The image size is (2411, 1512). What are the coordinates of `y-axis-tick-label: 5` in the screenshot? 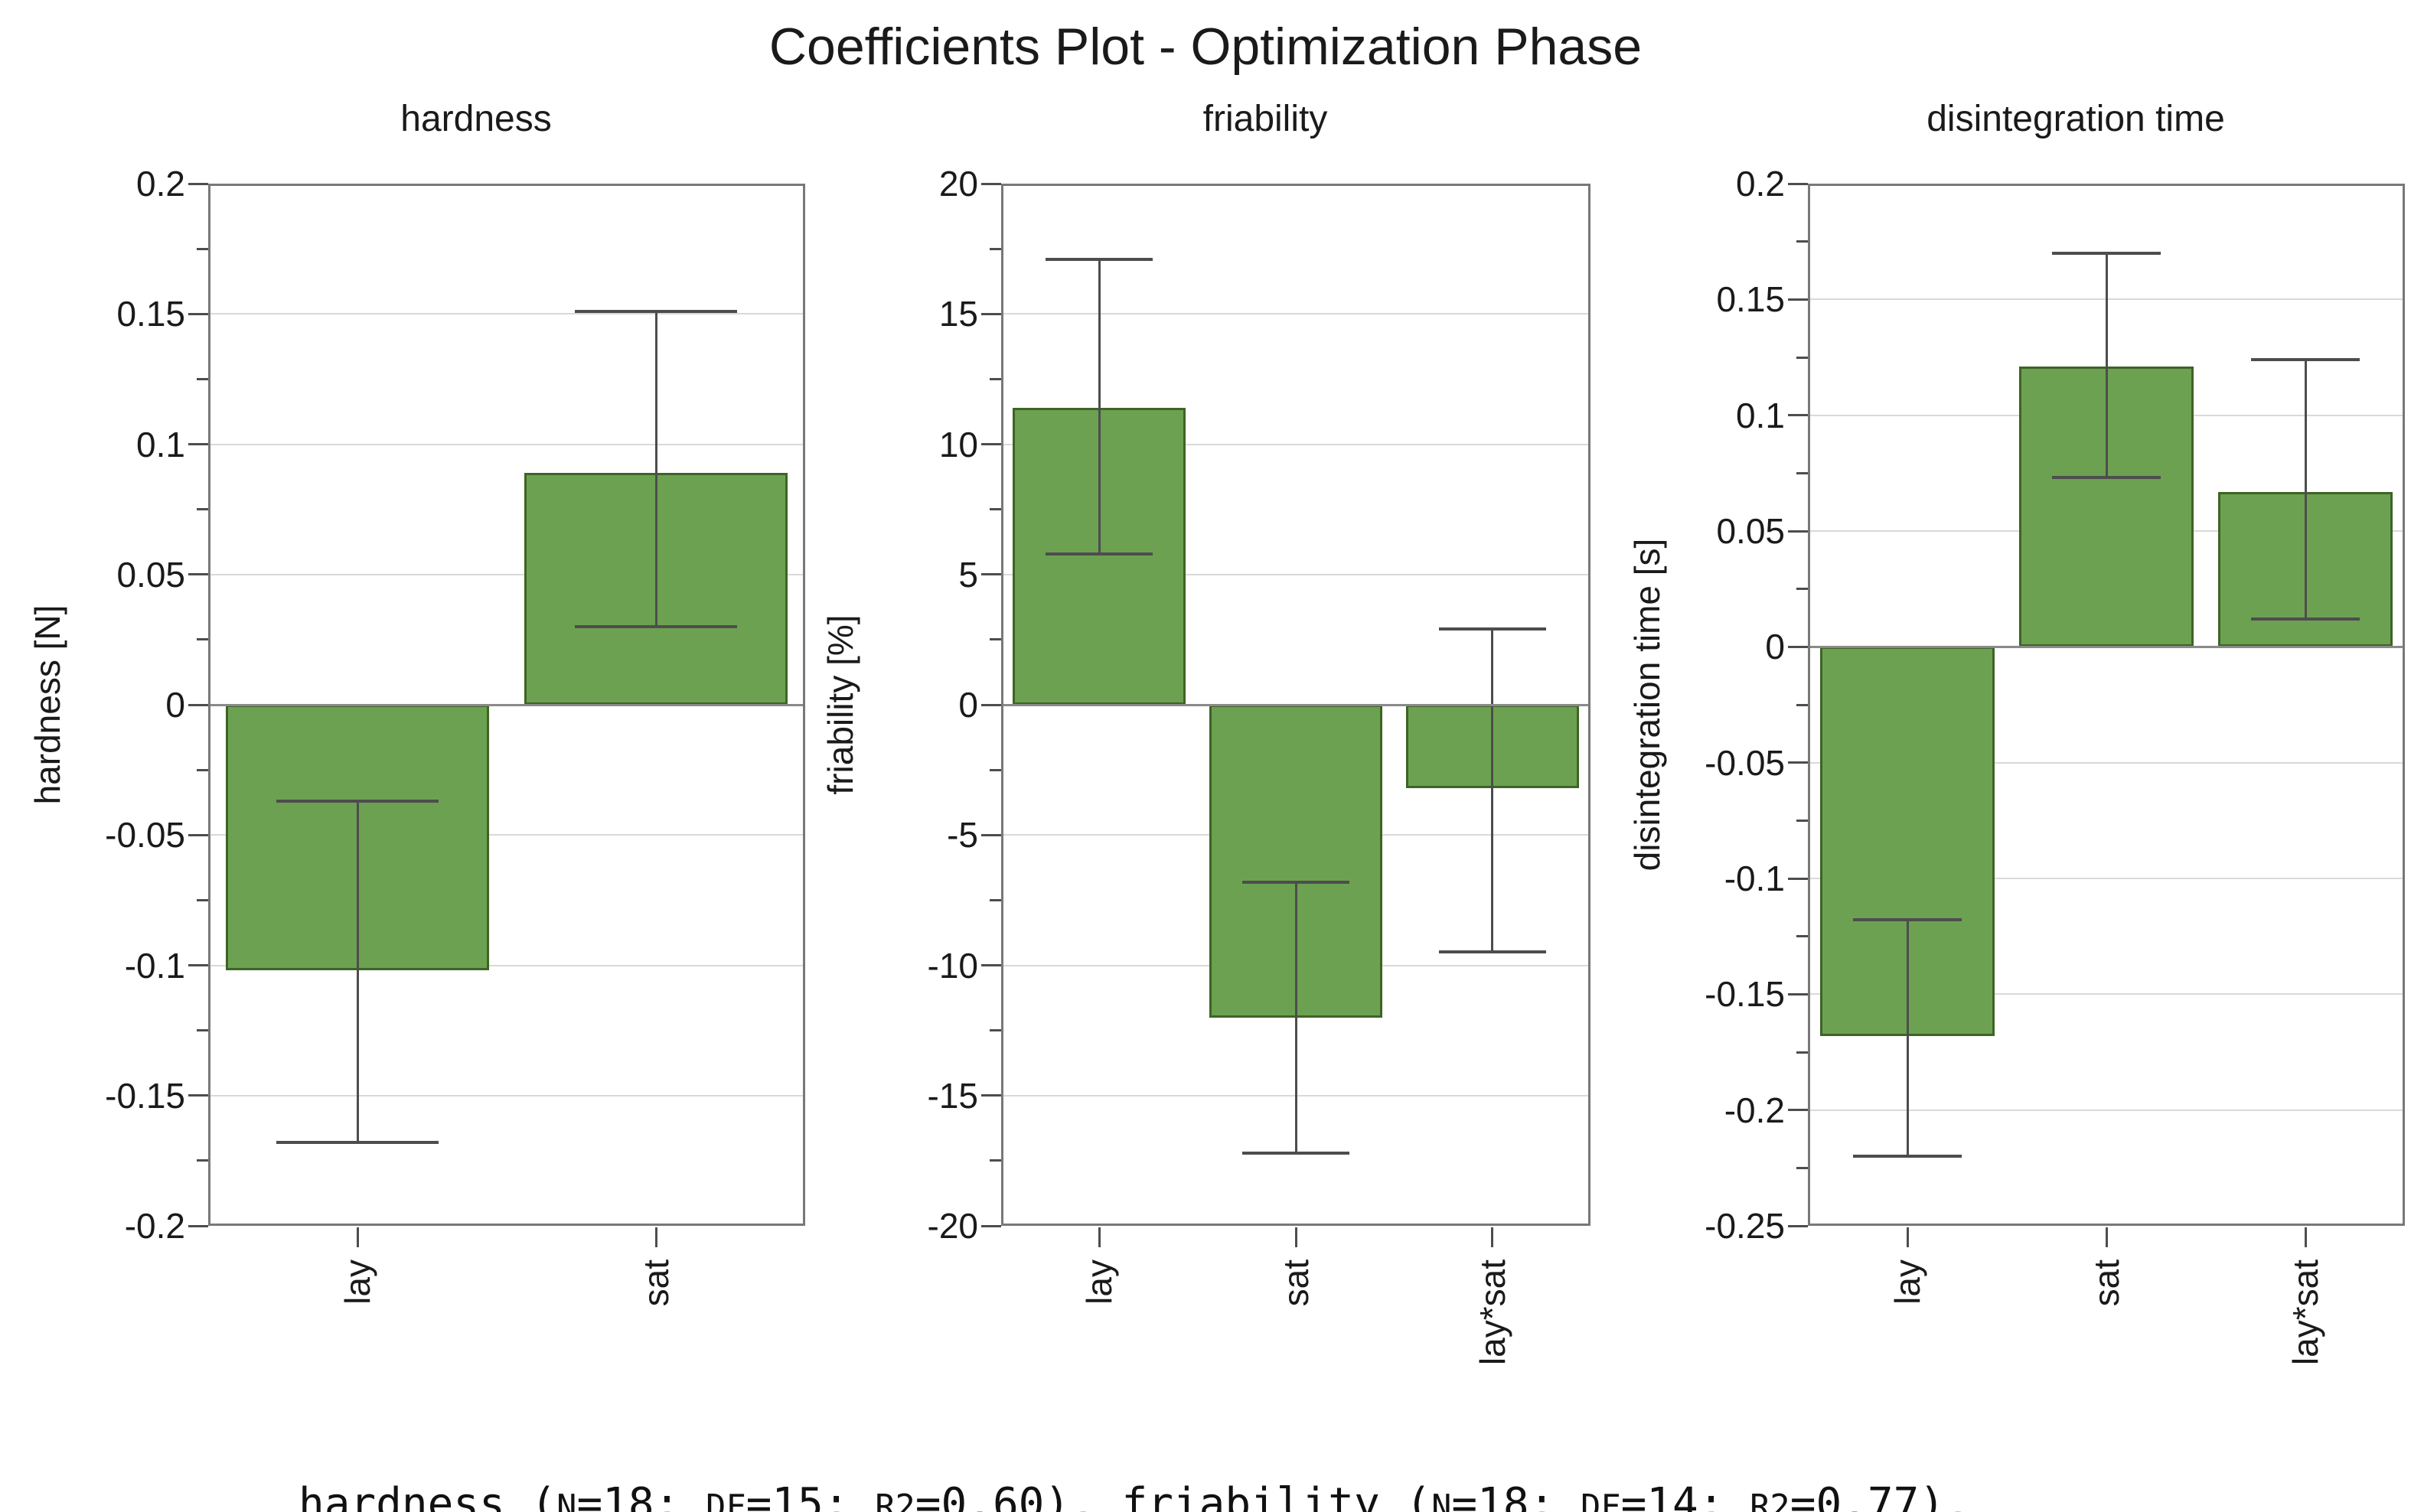 It's located at (968, 574).